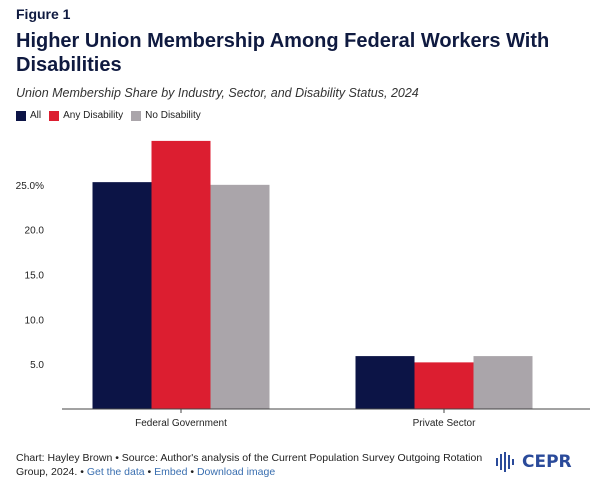 Image resolution: width=605 pixels, height=491 pixels. Describe the element at coordinates (93, 115) in the screenshot. I see `legend-label-any-disability: Any Disability` at that location.